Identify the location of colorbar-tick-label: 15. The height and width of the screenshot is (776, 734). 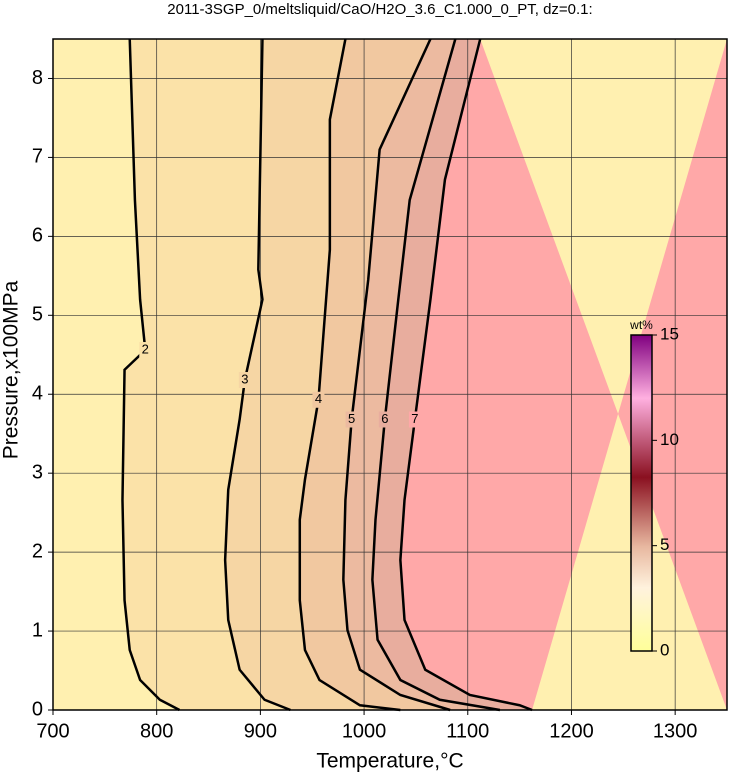
(669, 333).